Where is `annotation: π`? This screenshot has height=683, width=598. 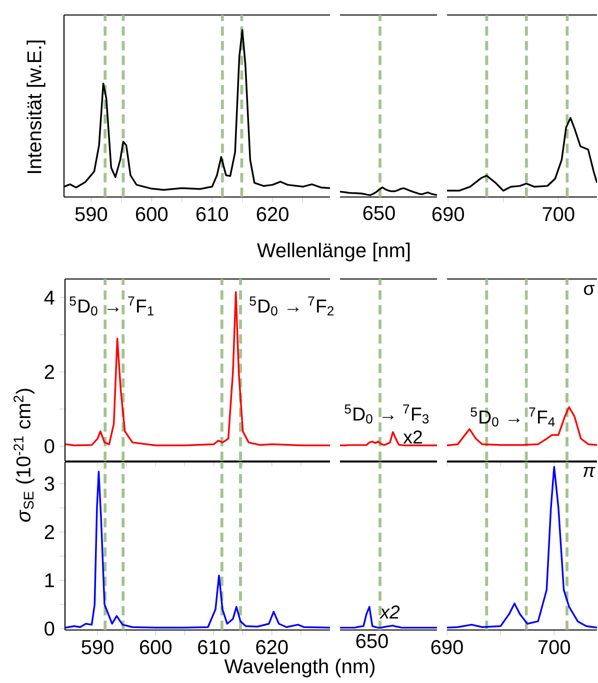
annotation: π is located at coordinates (589, 472).